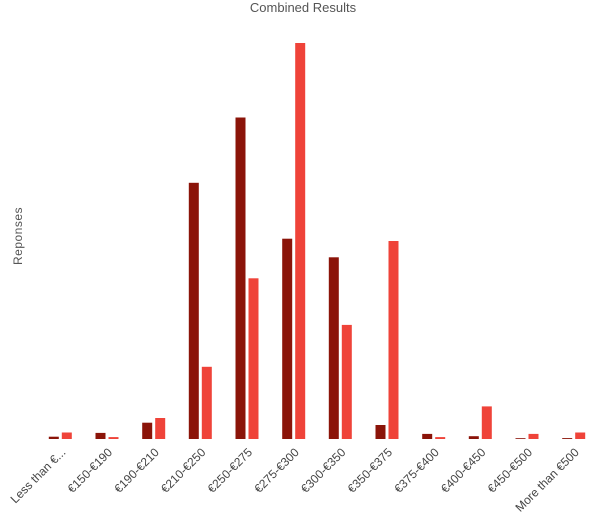 This screenshot has width=606, height=527. What do you see at coordinates (136, 470) in the screenshot?
I see `x-tick-label: €190-€210` at bounding box center [136, 470].